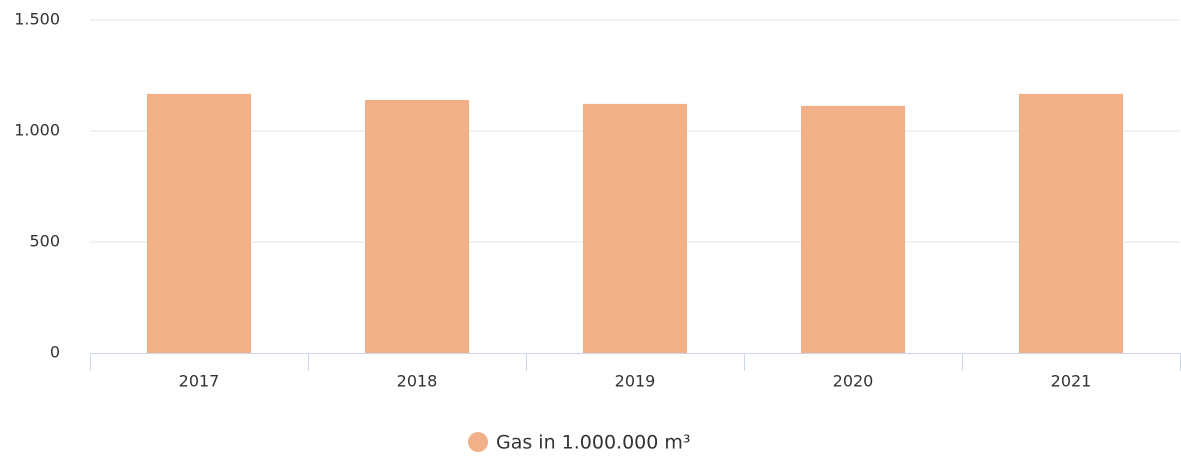 Image resolution: width=1181 pixels, height=457 pixels. I want to click on x-tick-label: 2021, so click(1071, 381).